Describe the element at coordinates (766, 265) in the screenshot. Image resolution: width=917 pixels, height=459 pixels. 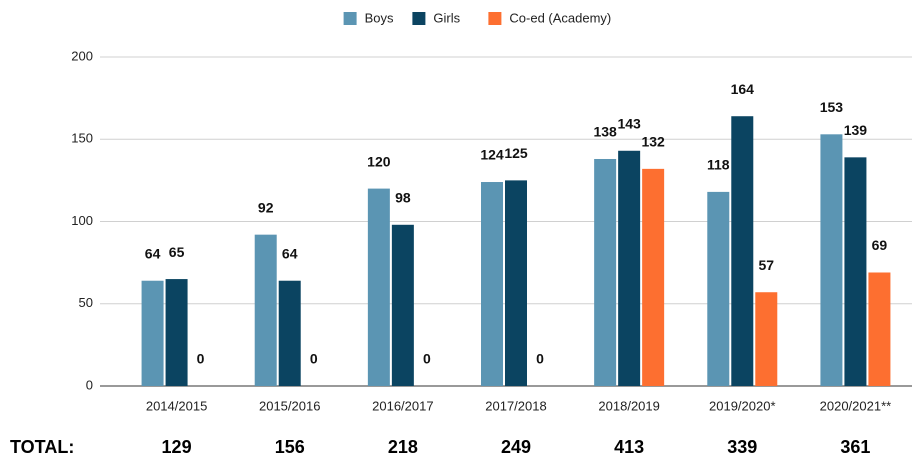
I see `data-label: 57` at that location.